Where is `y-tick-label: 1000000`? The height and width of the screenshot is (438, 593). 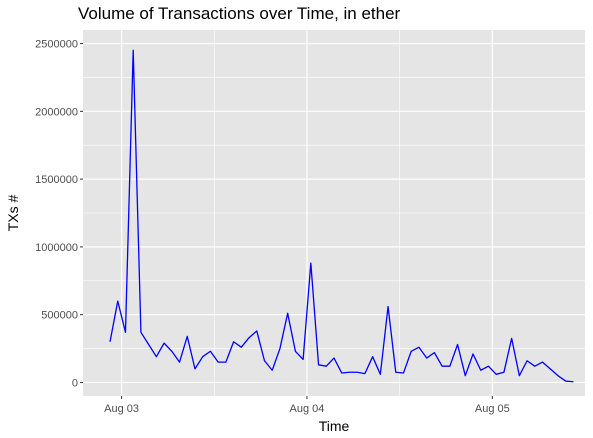
y-tick-label: 1000000 is located at coordinates (56, 248).